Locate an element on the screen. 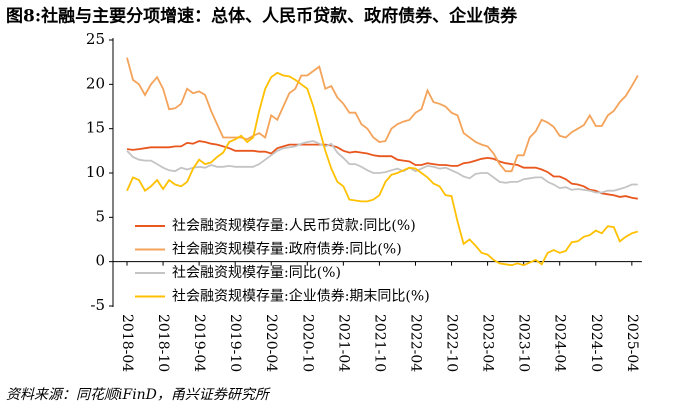 Image resolution: width=691 pixels, height=412 pixels. x-tick-label: 2020-10 is located at coordinates (307, 343).